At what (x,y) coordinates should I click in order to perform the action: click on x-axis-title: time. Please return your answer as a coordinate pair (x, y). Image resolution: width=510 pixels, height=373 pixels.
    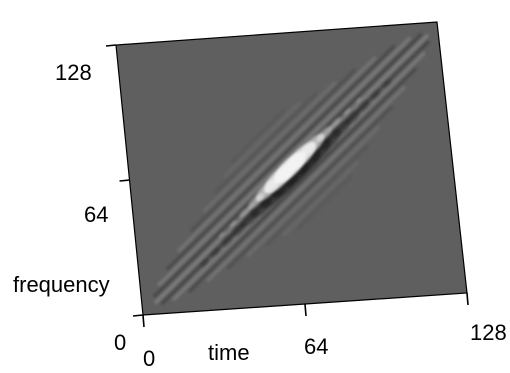
    Looking at the image, I should click on (229, 352).